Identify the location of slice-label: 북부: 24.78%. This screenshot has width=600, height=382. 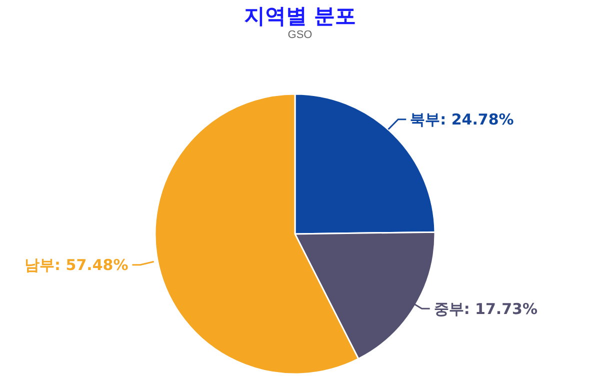
(462, 119).